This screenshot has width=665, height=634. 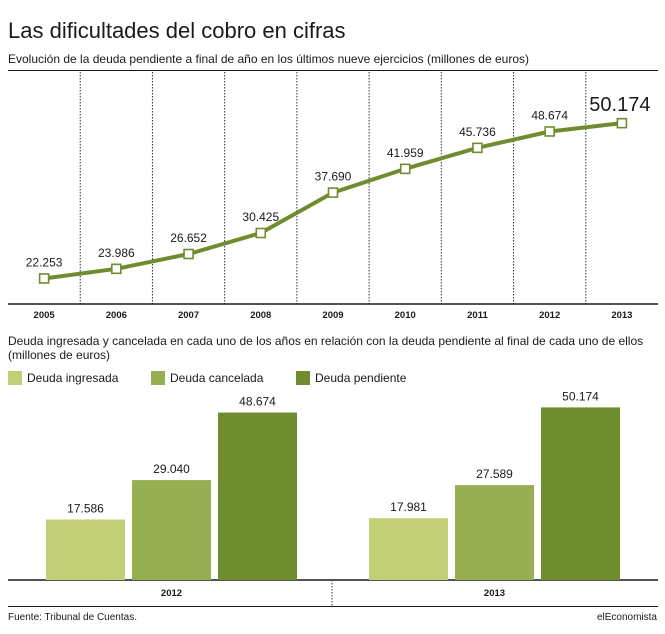 What do you see at coordinates (494, 593) in the screenshot?
I see `bar-category-label: 2013` at bounding box center [494, 593].